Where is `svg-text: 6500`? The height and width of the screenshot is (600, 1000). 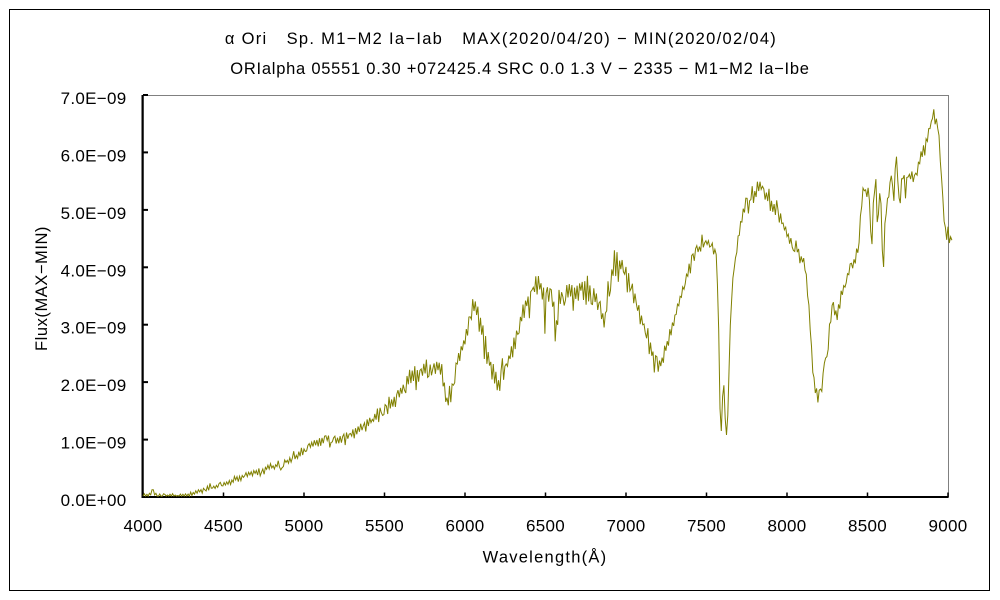 svg-text: 6500 is located at coordinates (545, 525).